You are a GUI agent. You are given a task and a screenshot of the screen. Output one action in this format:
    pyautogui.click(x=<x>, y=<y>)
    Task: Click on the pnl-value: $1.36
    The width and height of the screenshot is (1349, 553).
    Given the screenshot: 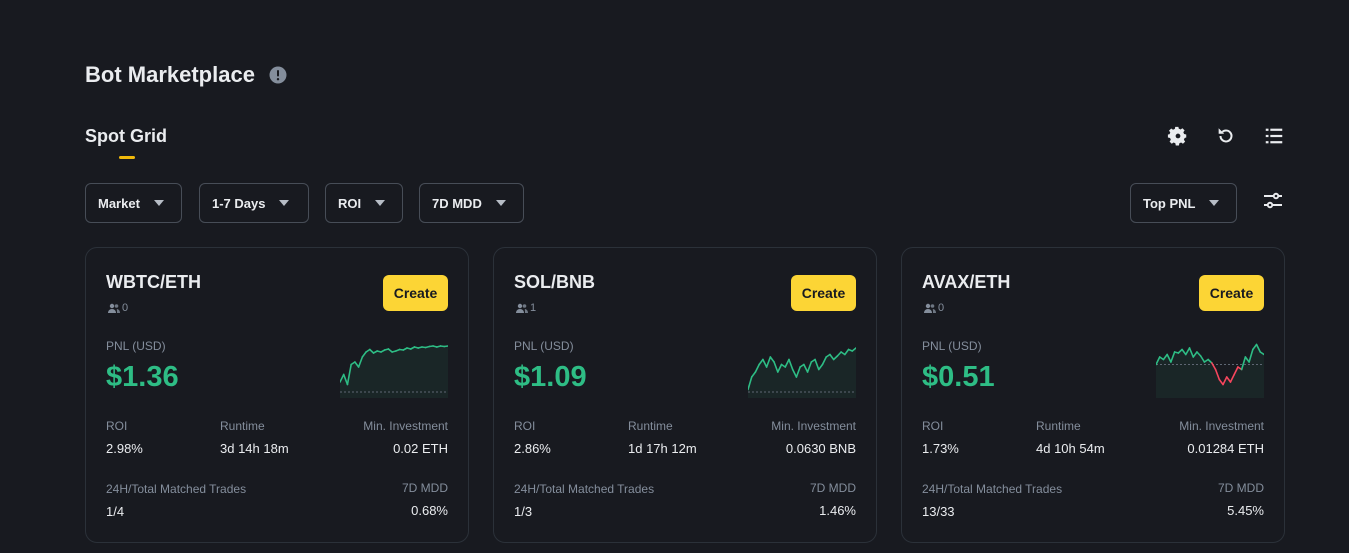 What is the action you would take?
    pyautogui.click(x=142, y=377)
    